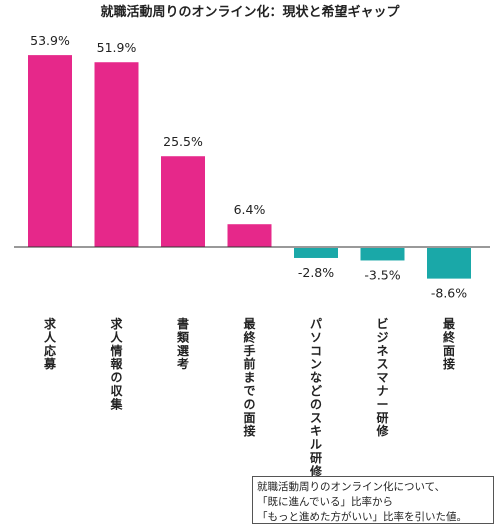  I want to click on note-line-1: 就職活動周りのオンライン化について、, so click(351, 487).